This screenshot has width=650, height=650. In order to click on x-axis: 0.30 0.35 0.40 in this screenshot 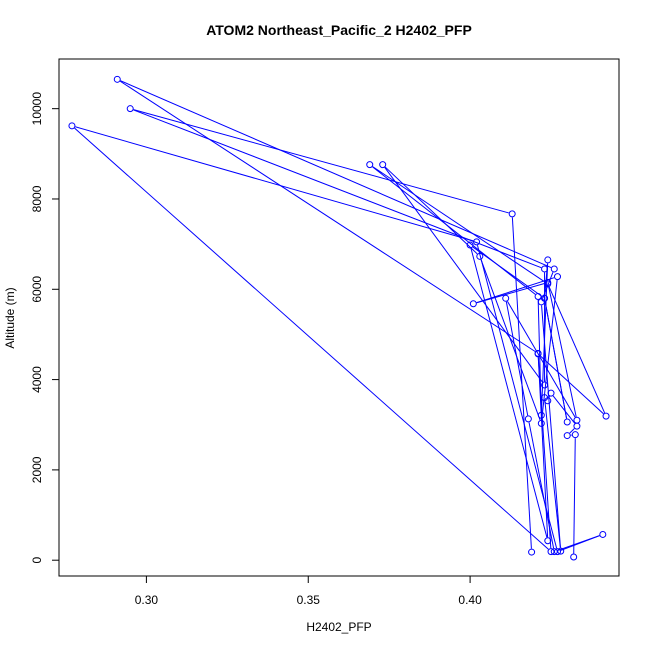, I will do `click(308, 591)`.